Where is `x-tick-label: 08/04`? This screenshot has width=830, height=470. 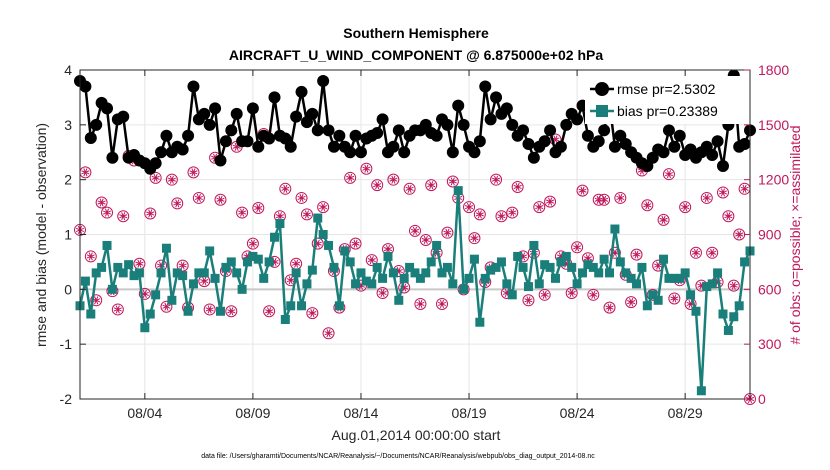
x-tick-label: 08/04 is located at coordinates (144, 413).